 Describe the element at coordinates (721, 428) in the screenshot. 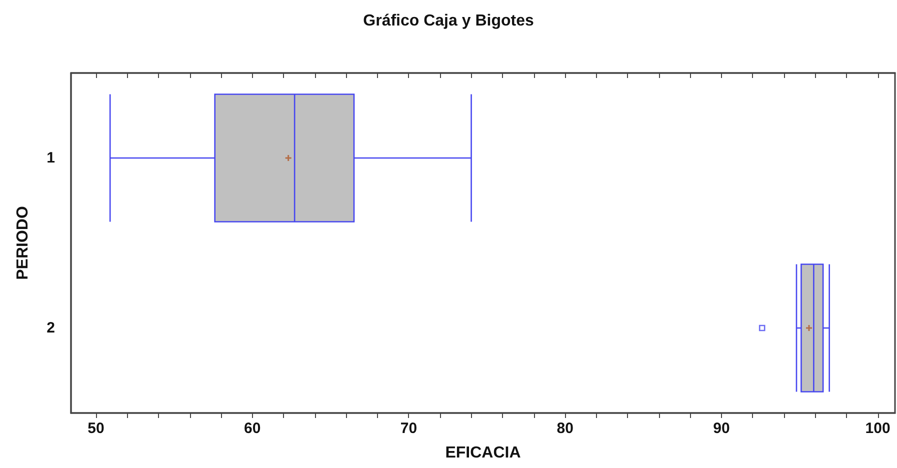

I see `x-tick-label: 90` at that location.